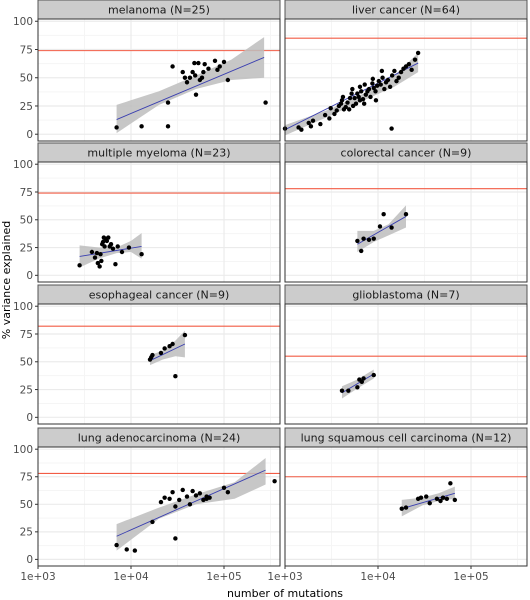  What do you see at coordinates (159, 295) in the screenshot?
I see `facet-title: esophageal cancer (N=9)` at bounding box center [159, 295].